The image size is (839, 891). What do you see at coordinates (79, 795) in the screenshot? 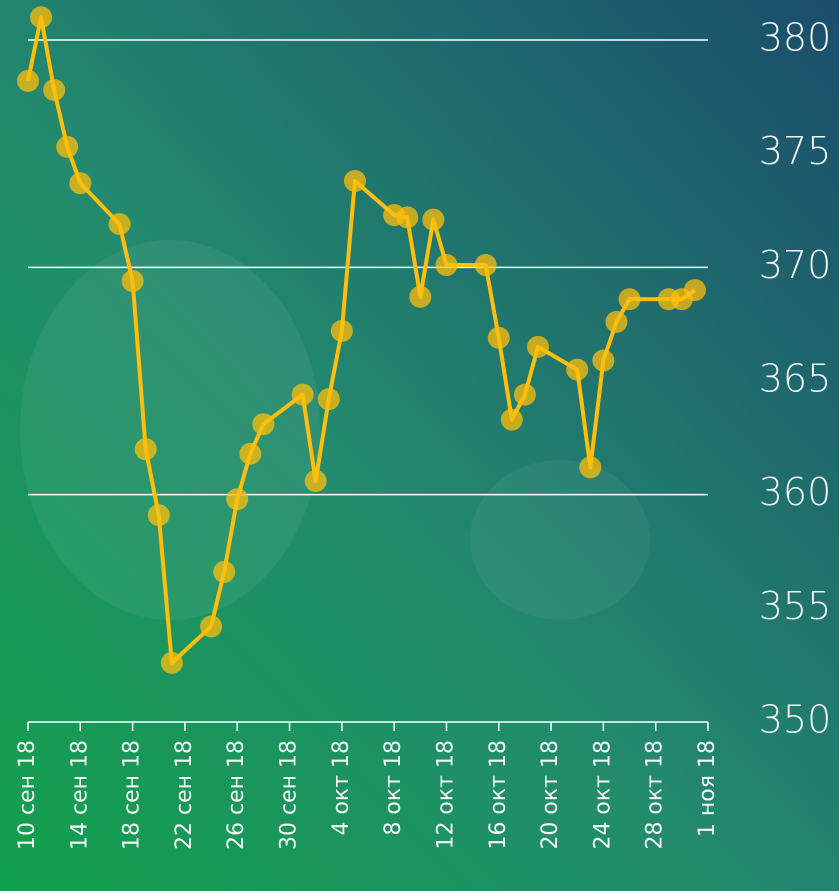
I see `x-tick-label: 14 сен 18` at bounding box center [79, 795].